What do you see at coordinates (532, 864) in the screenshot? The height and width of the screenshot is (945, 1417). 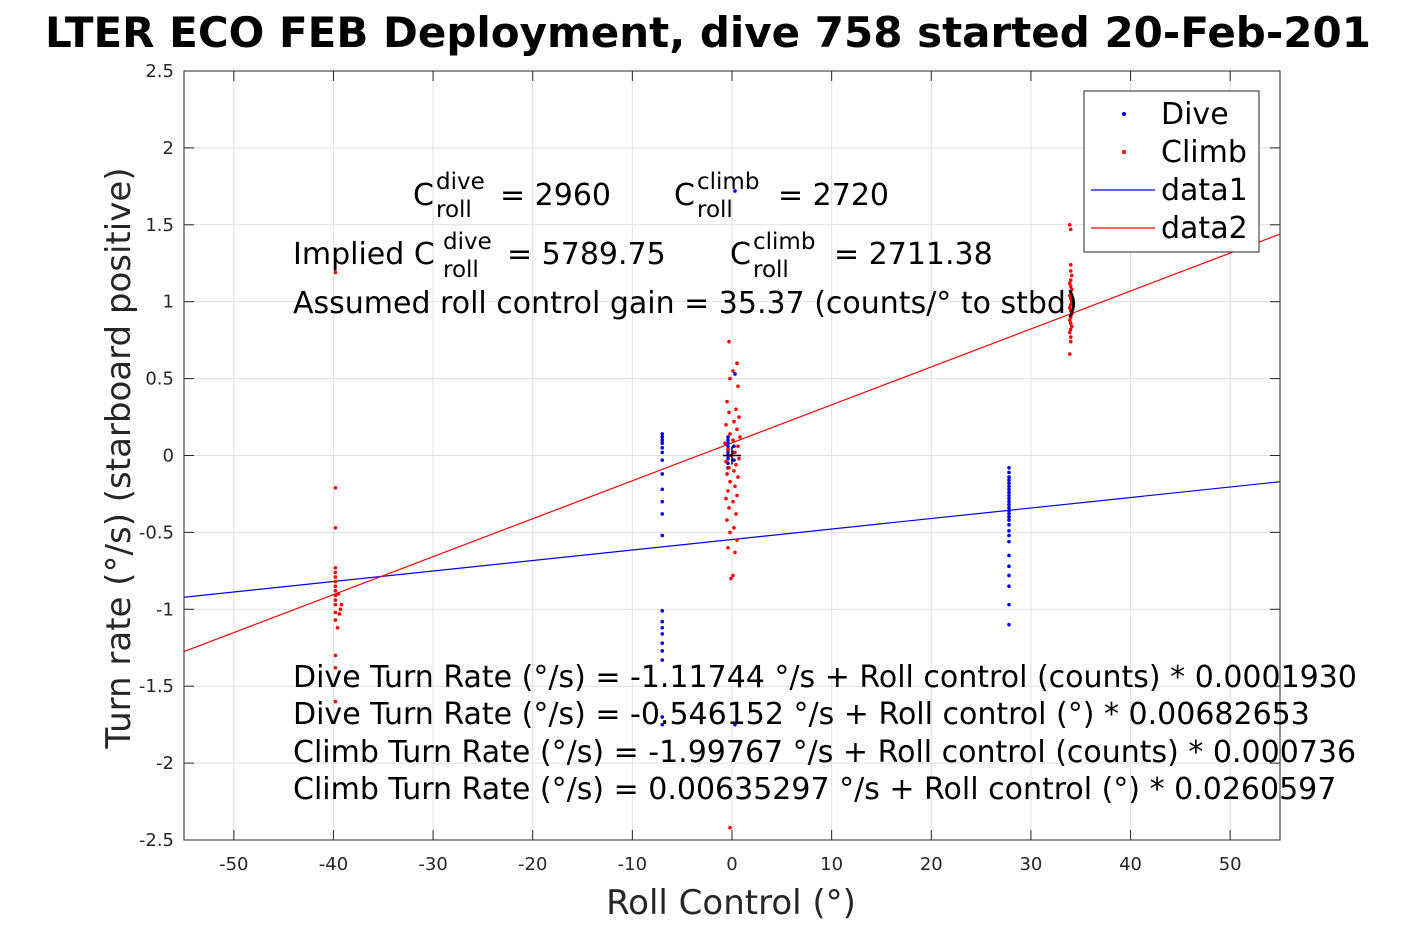 I see `x-tick-label: -20` at bounding box center [532, 864].